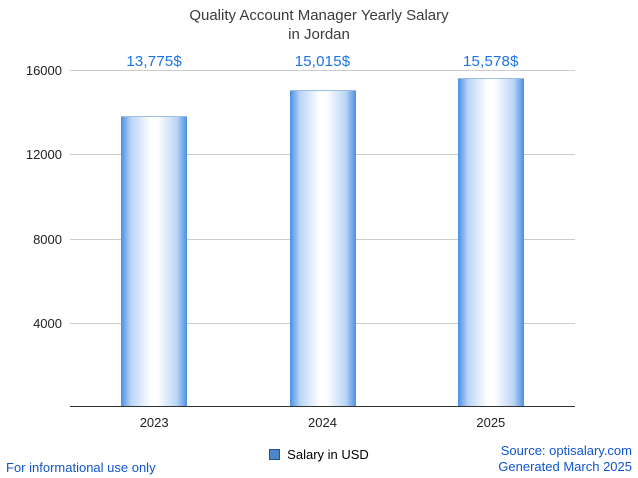  Describe the element at coordinates (47, 323) in the screenshot. I see `y-axis-label: 4000` at that location.